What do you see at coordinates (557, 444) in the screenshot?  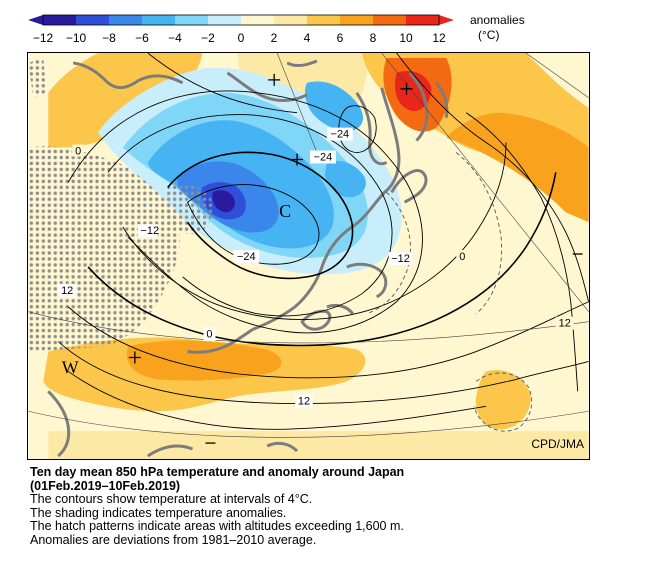 I see `credit-label: CPD/JMA` at bounding box center [557, 444].